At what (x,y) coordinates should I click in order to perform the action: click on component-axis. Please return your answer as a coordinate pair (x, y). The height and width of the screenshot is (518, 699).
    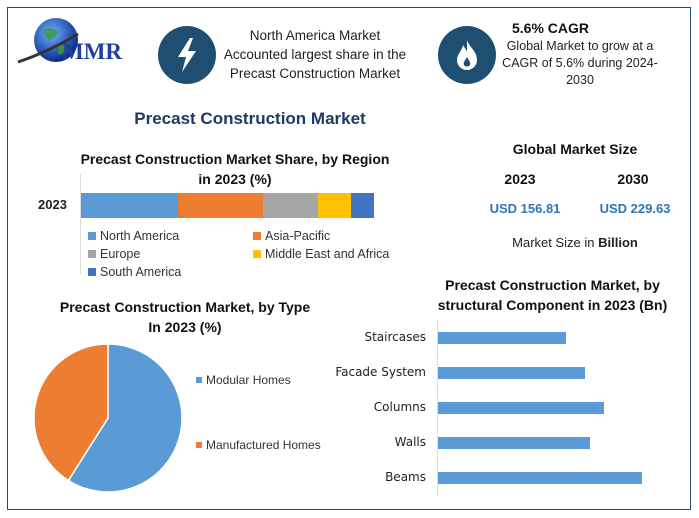
    Looking at the image, I should click on (437, 408).